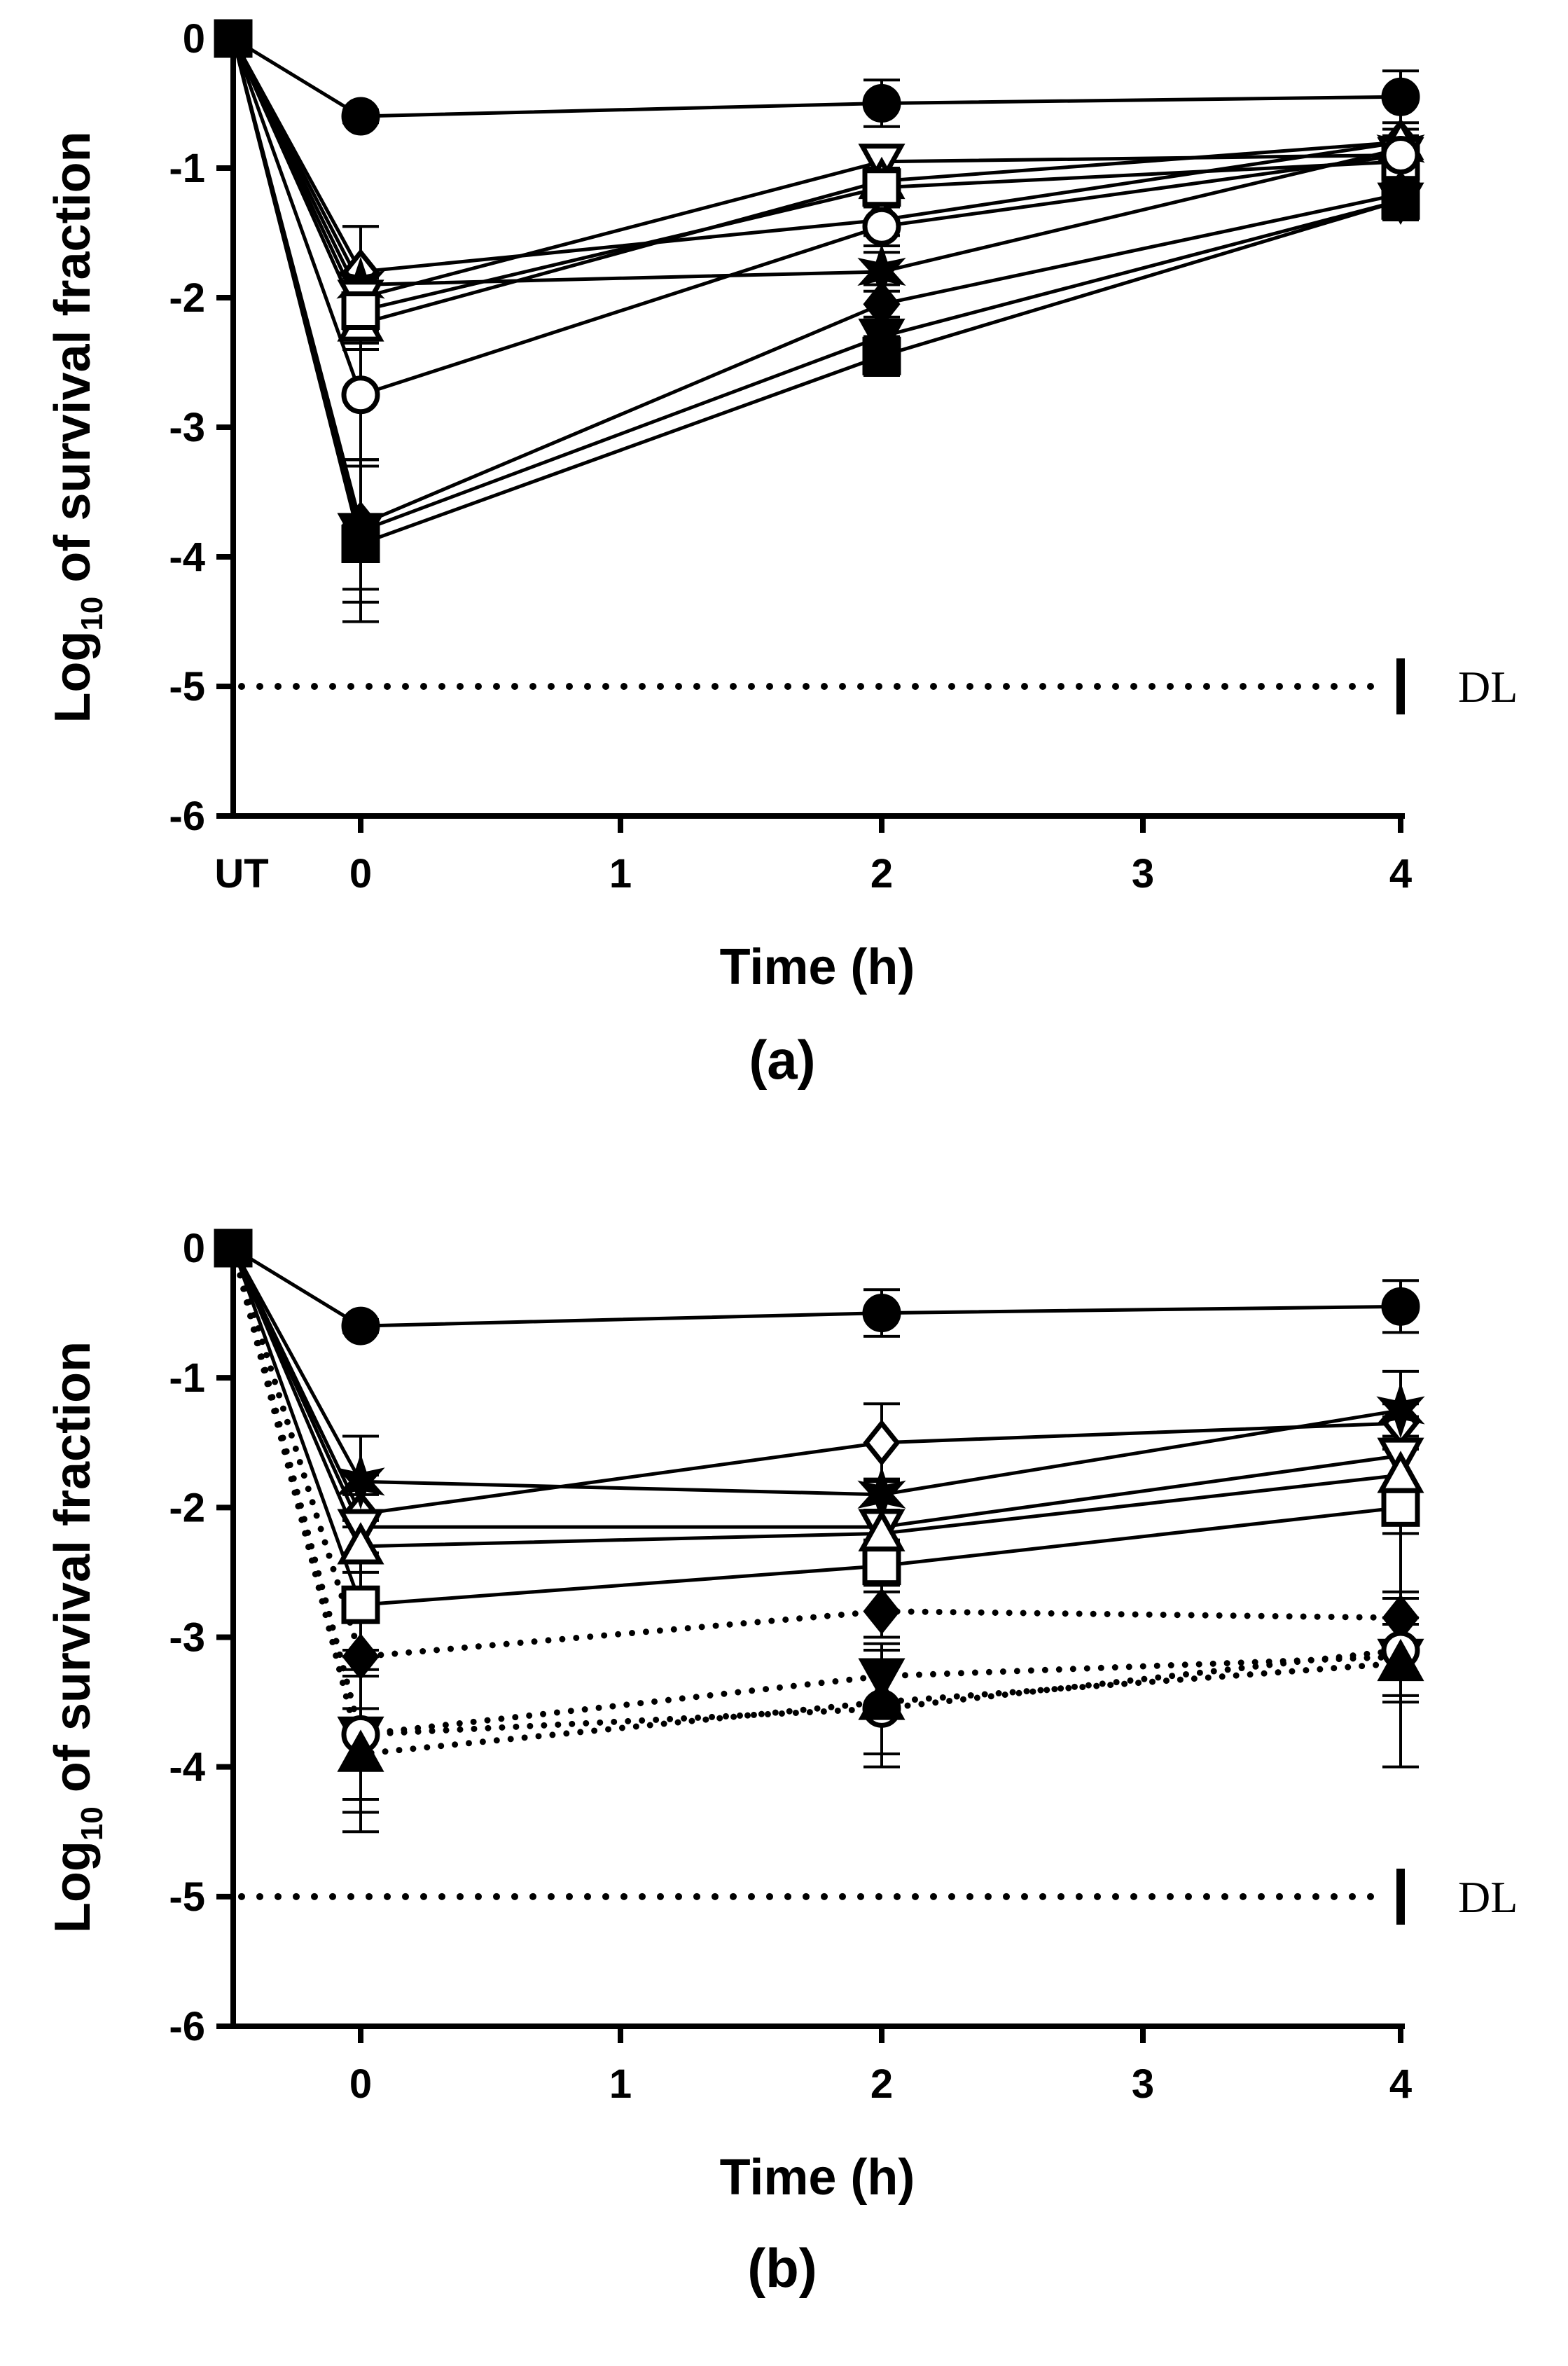 This screenshot has width=1568, height=2366. I want to click on data-point-s2, so click(882, 1442).